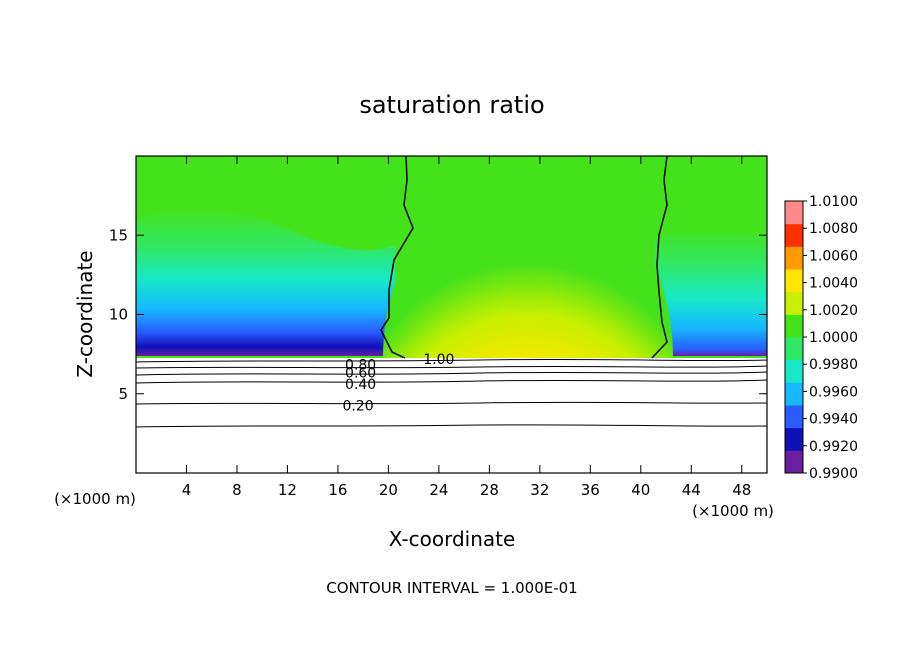 This screenshot has height=654, width=904. I want to click on colorbar-label: 1.0000, so click(833, 338).